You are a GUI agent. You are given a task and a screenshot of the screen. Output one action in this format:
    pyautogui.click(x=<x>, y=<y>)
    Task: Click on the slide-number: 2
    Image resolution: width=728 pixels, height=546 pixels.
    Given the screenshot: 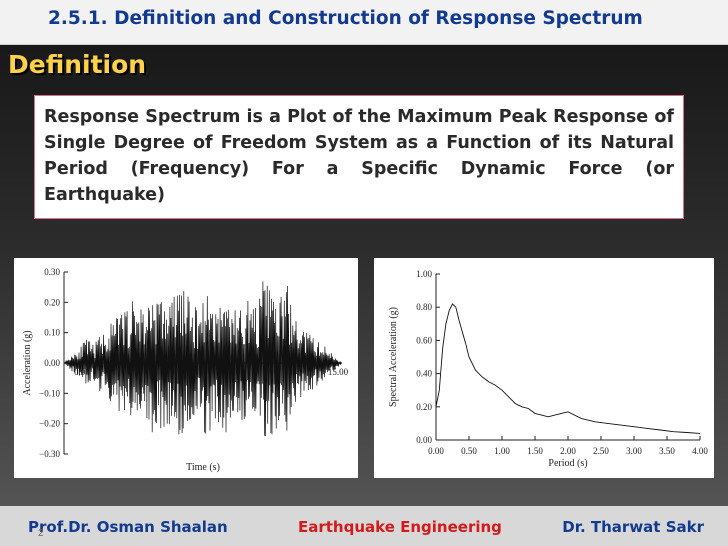 What is the action you would take?
    pyautogui.click(x=41, y=533)
    